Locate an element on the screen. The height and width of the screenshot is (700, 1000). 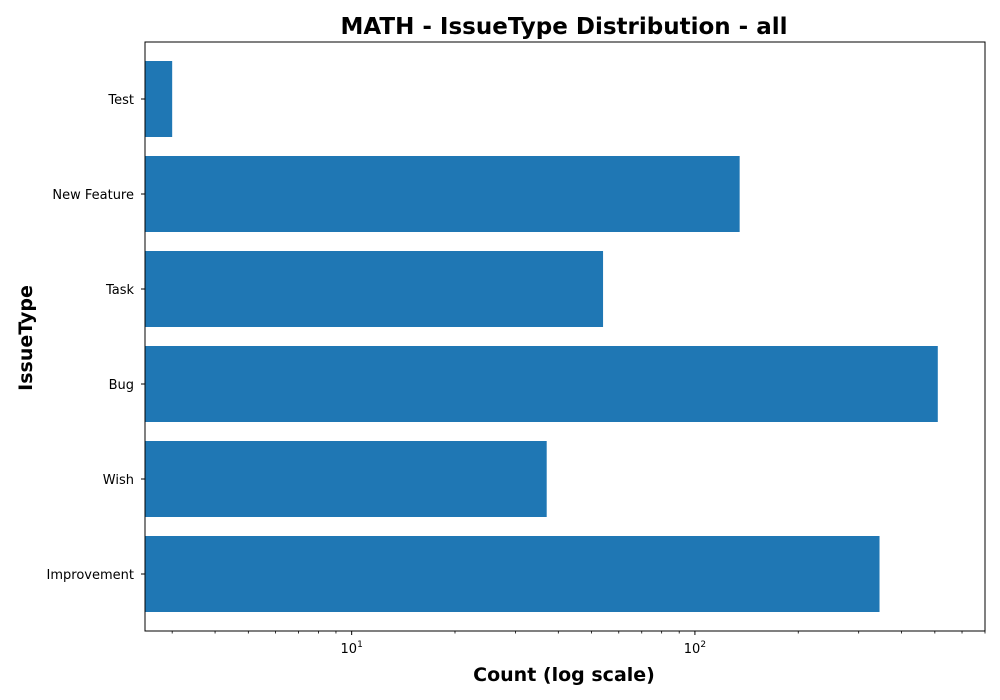
bar-bug is located at coordinates (541, 384).